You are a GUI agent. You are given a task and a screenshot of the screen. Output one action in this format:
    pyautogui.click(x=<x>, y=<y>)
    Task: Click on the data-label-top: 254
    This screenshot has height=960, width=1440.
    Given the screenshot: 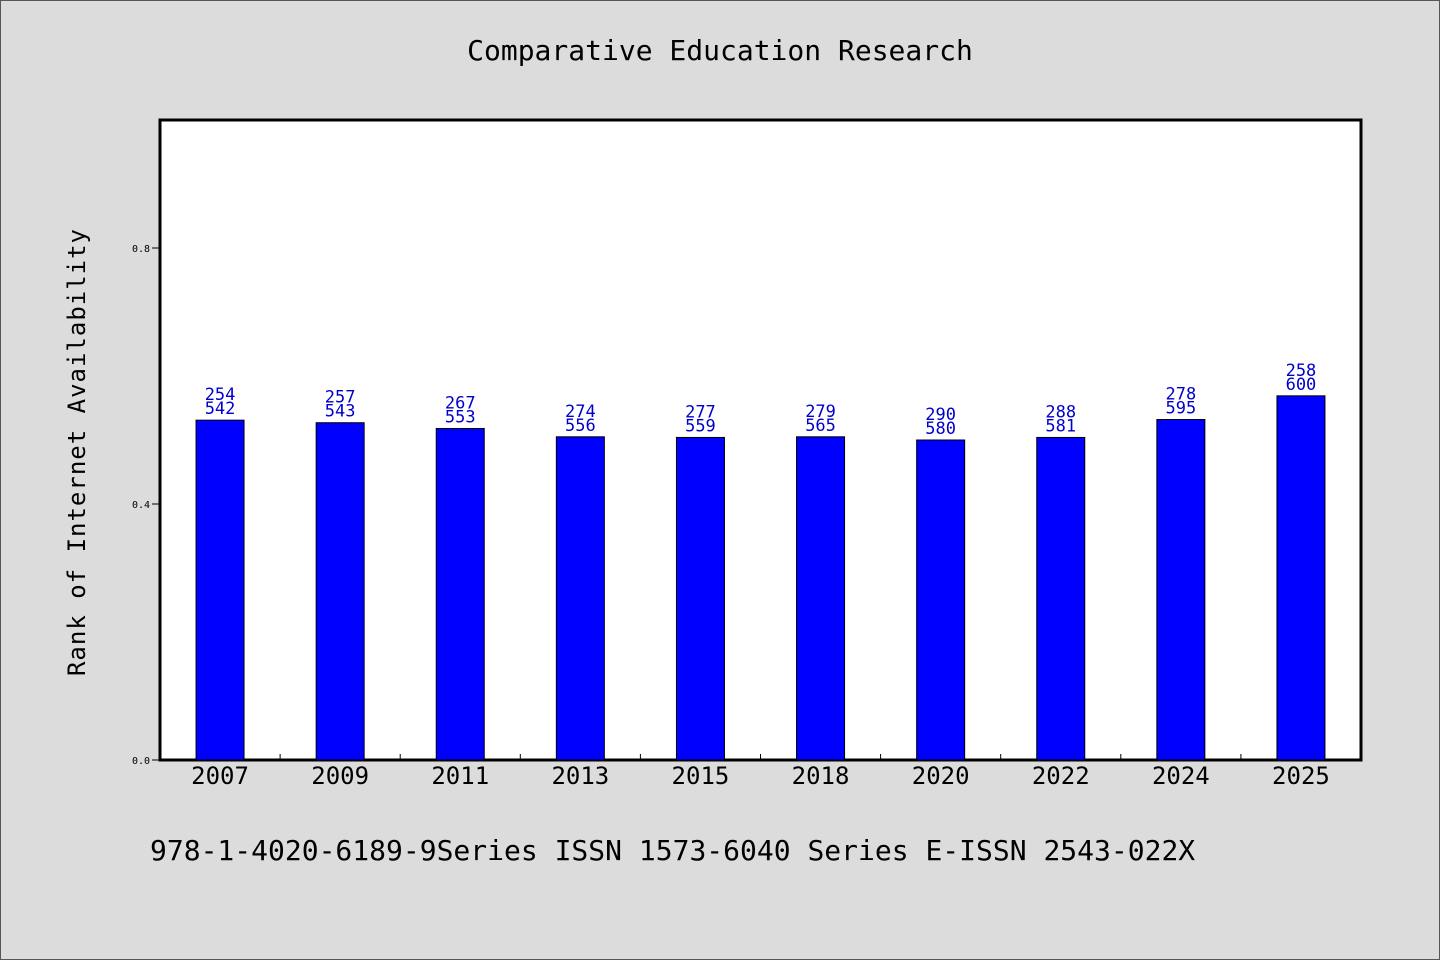 What is the action you would take?
    pyautogui.click(x=220, y=395)
    